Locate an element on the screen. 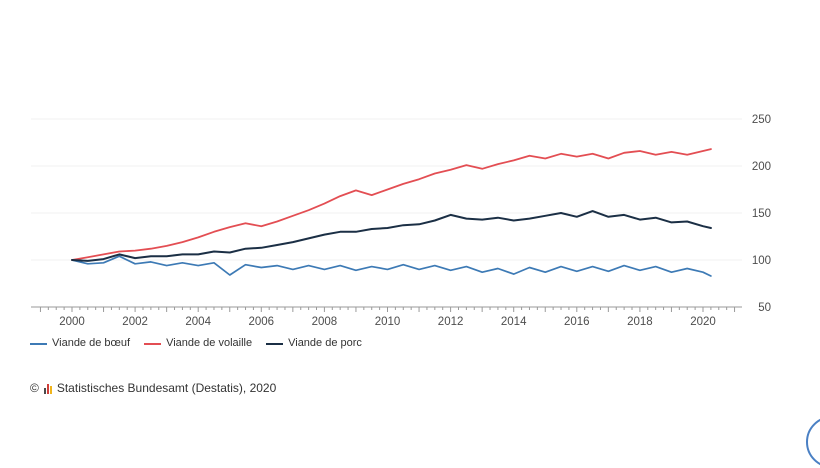 The width and height of the screenshot is (820, 468). x-tick-label: 2020 is located at coordinates (703, 322).